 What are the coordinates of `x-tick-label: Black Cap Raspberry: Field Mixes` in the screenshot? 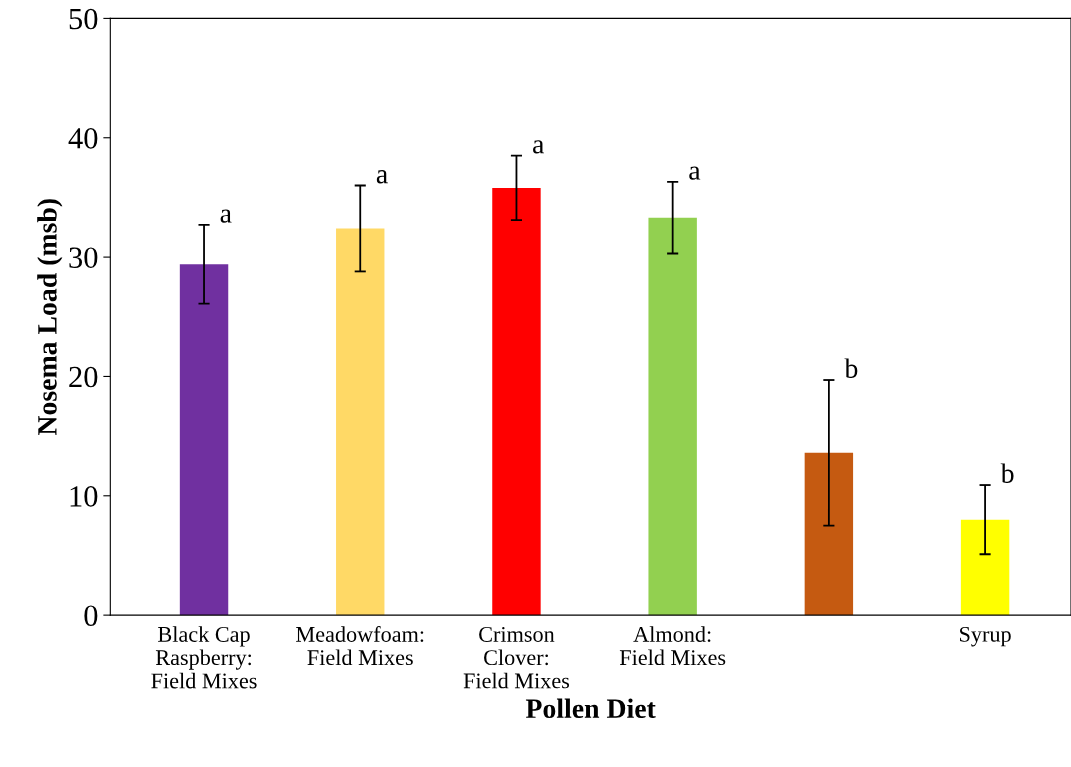 It's located at (204, 657).